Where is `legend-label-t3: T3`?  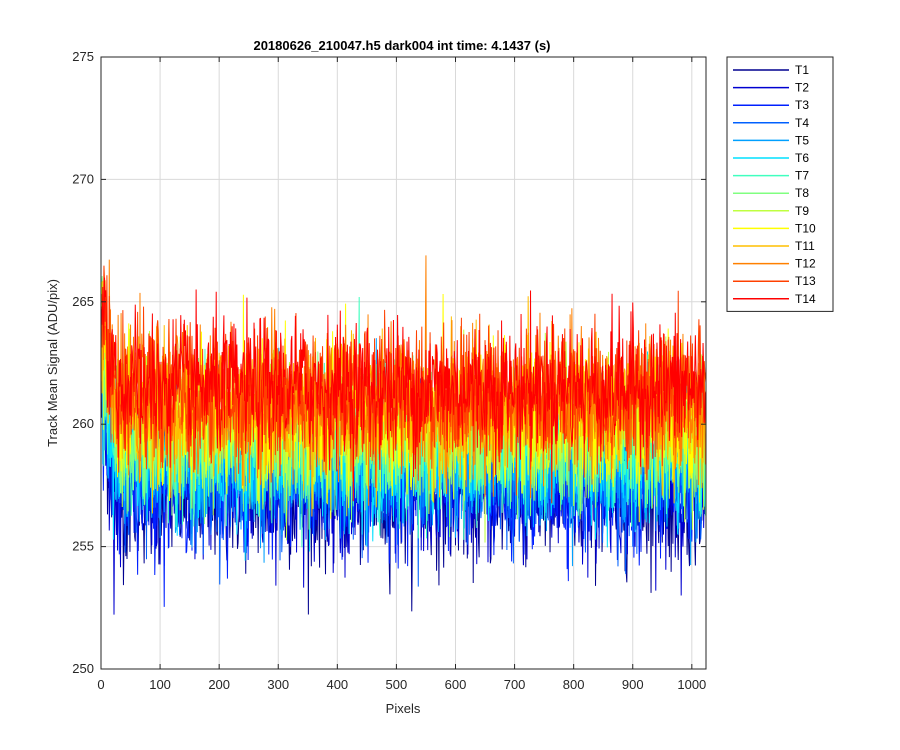
legend-label-t3: T3 is located at coordinates (802, 105).